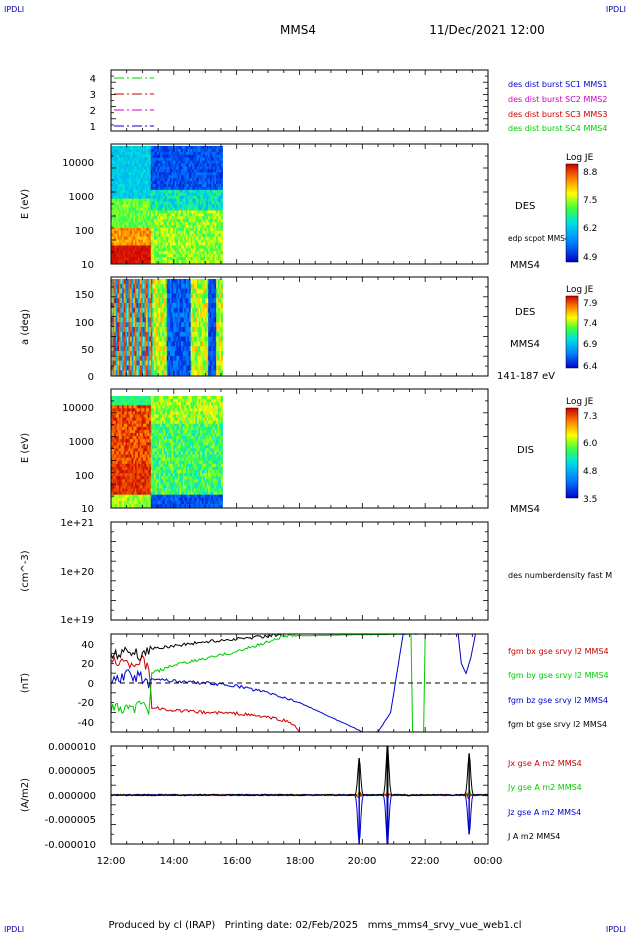  I want to click on des-energy-ytick-10000: 10000, so click(78, 163).